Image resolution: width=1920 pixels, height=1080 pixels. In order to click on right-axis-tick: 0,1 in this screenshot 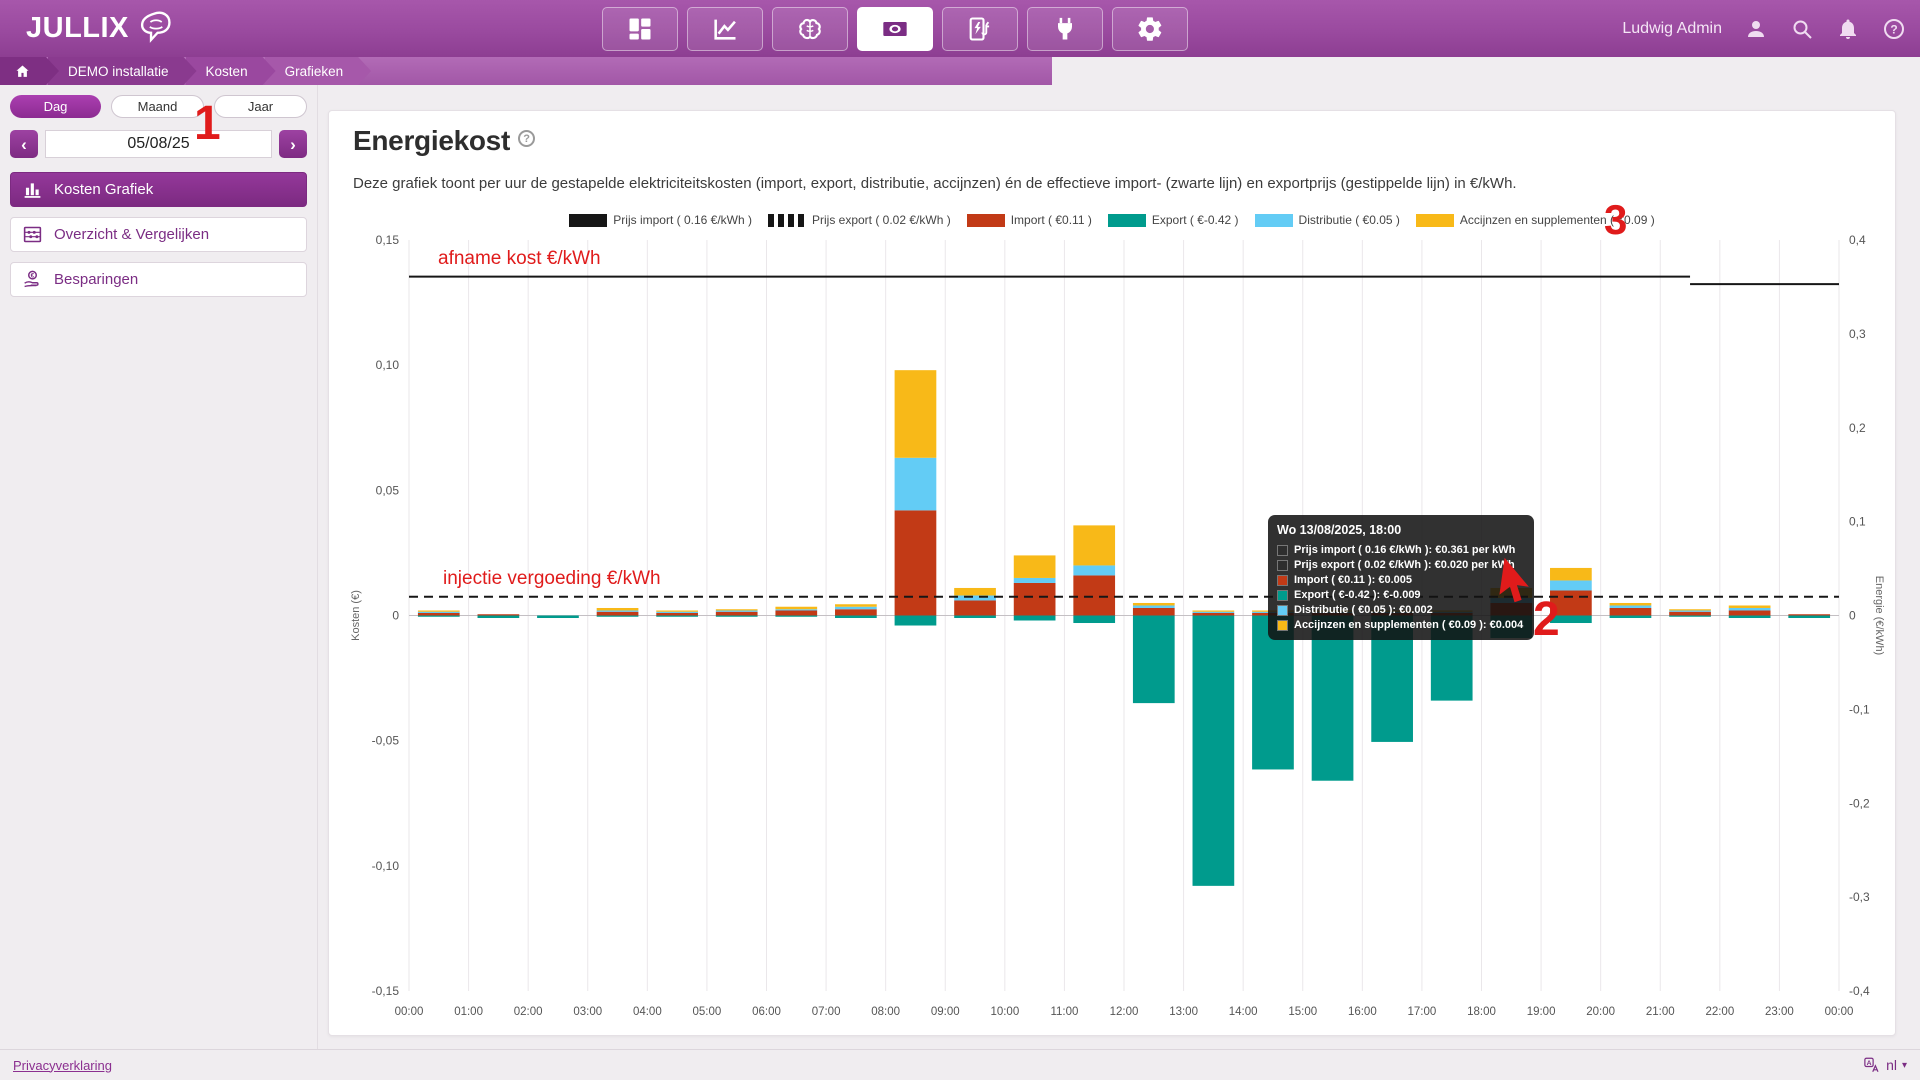, I will do `click(1857, 522)`.